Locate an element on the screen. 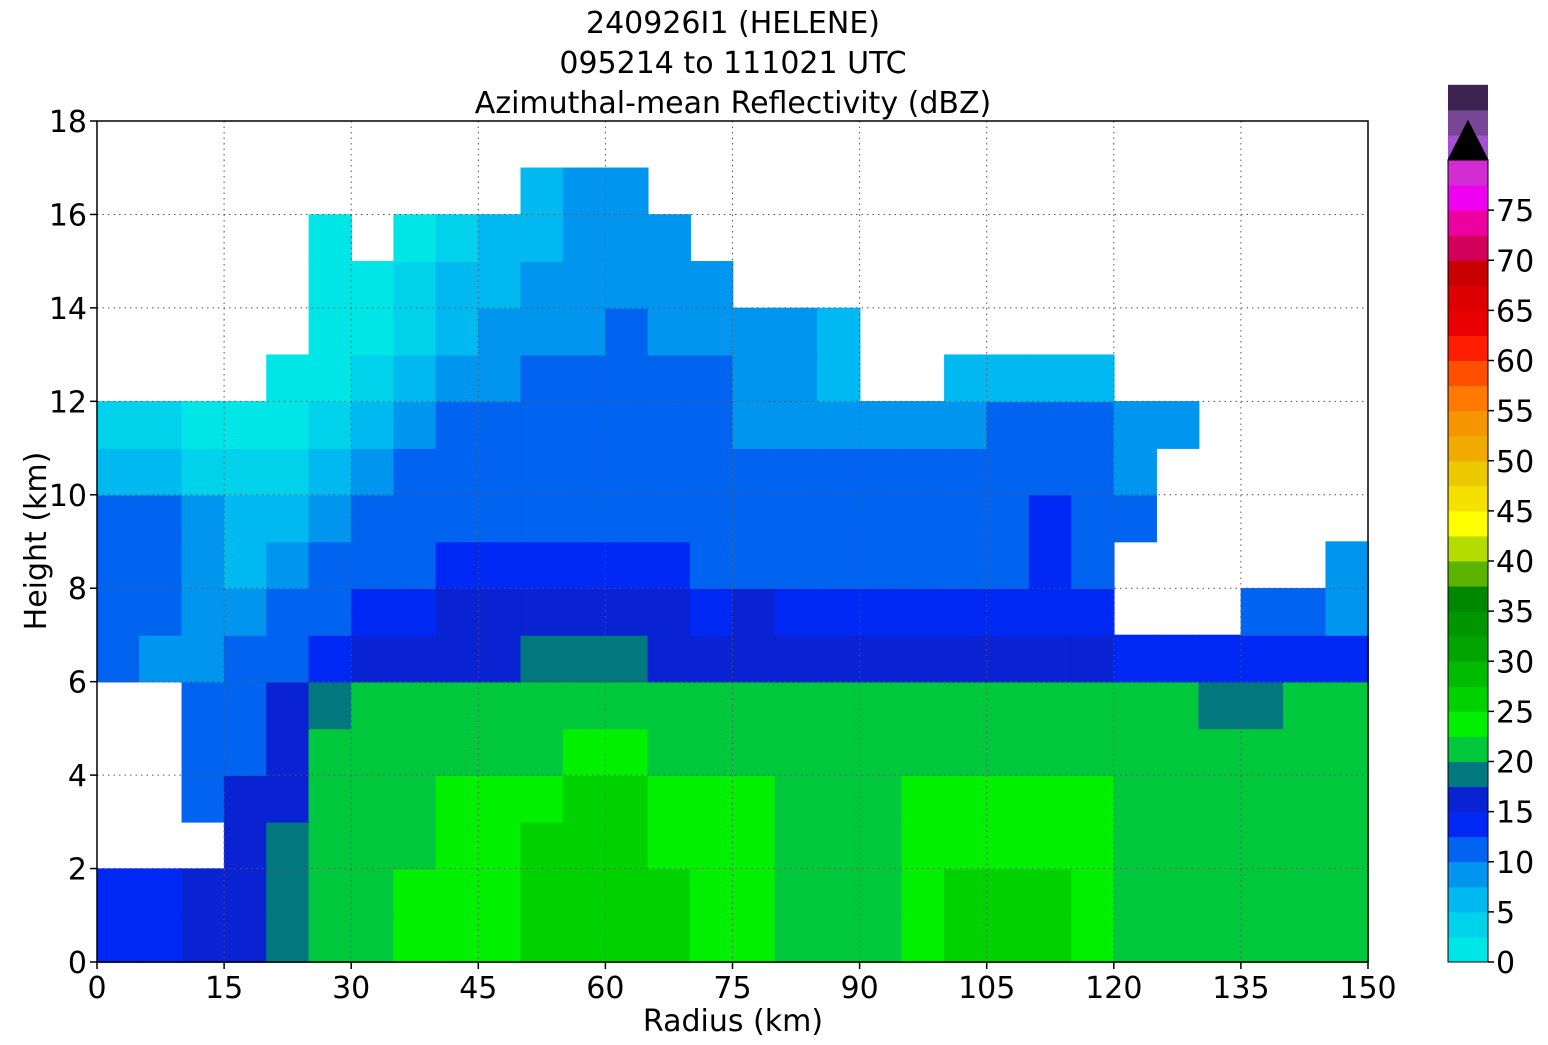 The height and width of the screenshot is (1045, 1548). y-axis-label: Height (km) is located at coordinates (36, 541).